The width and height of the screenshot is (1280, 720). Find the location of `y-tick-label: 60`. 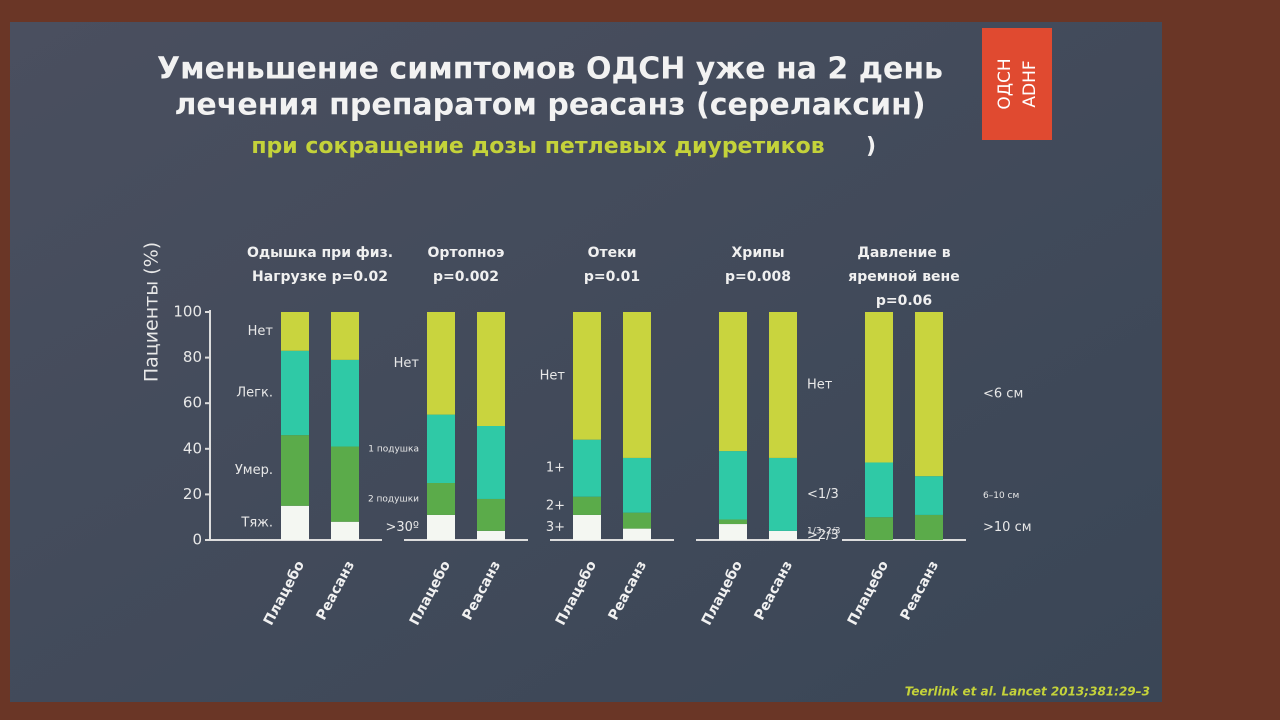

y-tick-label: 60 is located at coordinates (192, 403).